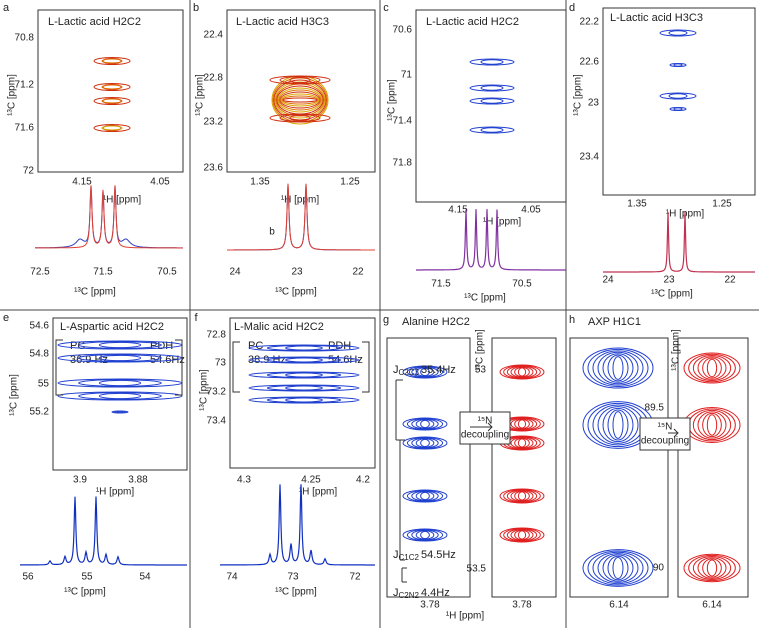 This screenshot has height=628, width=759. Describe the element at coordinates (103, 272) in the screenshot. I see `spectrum-tick-label: 71.5` at that location.